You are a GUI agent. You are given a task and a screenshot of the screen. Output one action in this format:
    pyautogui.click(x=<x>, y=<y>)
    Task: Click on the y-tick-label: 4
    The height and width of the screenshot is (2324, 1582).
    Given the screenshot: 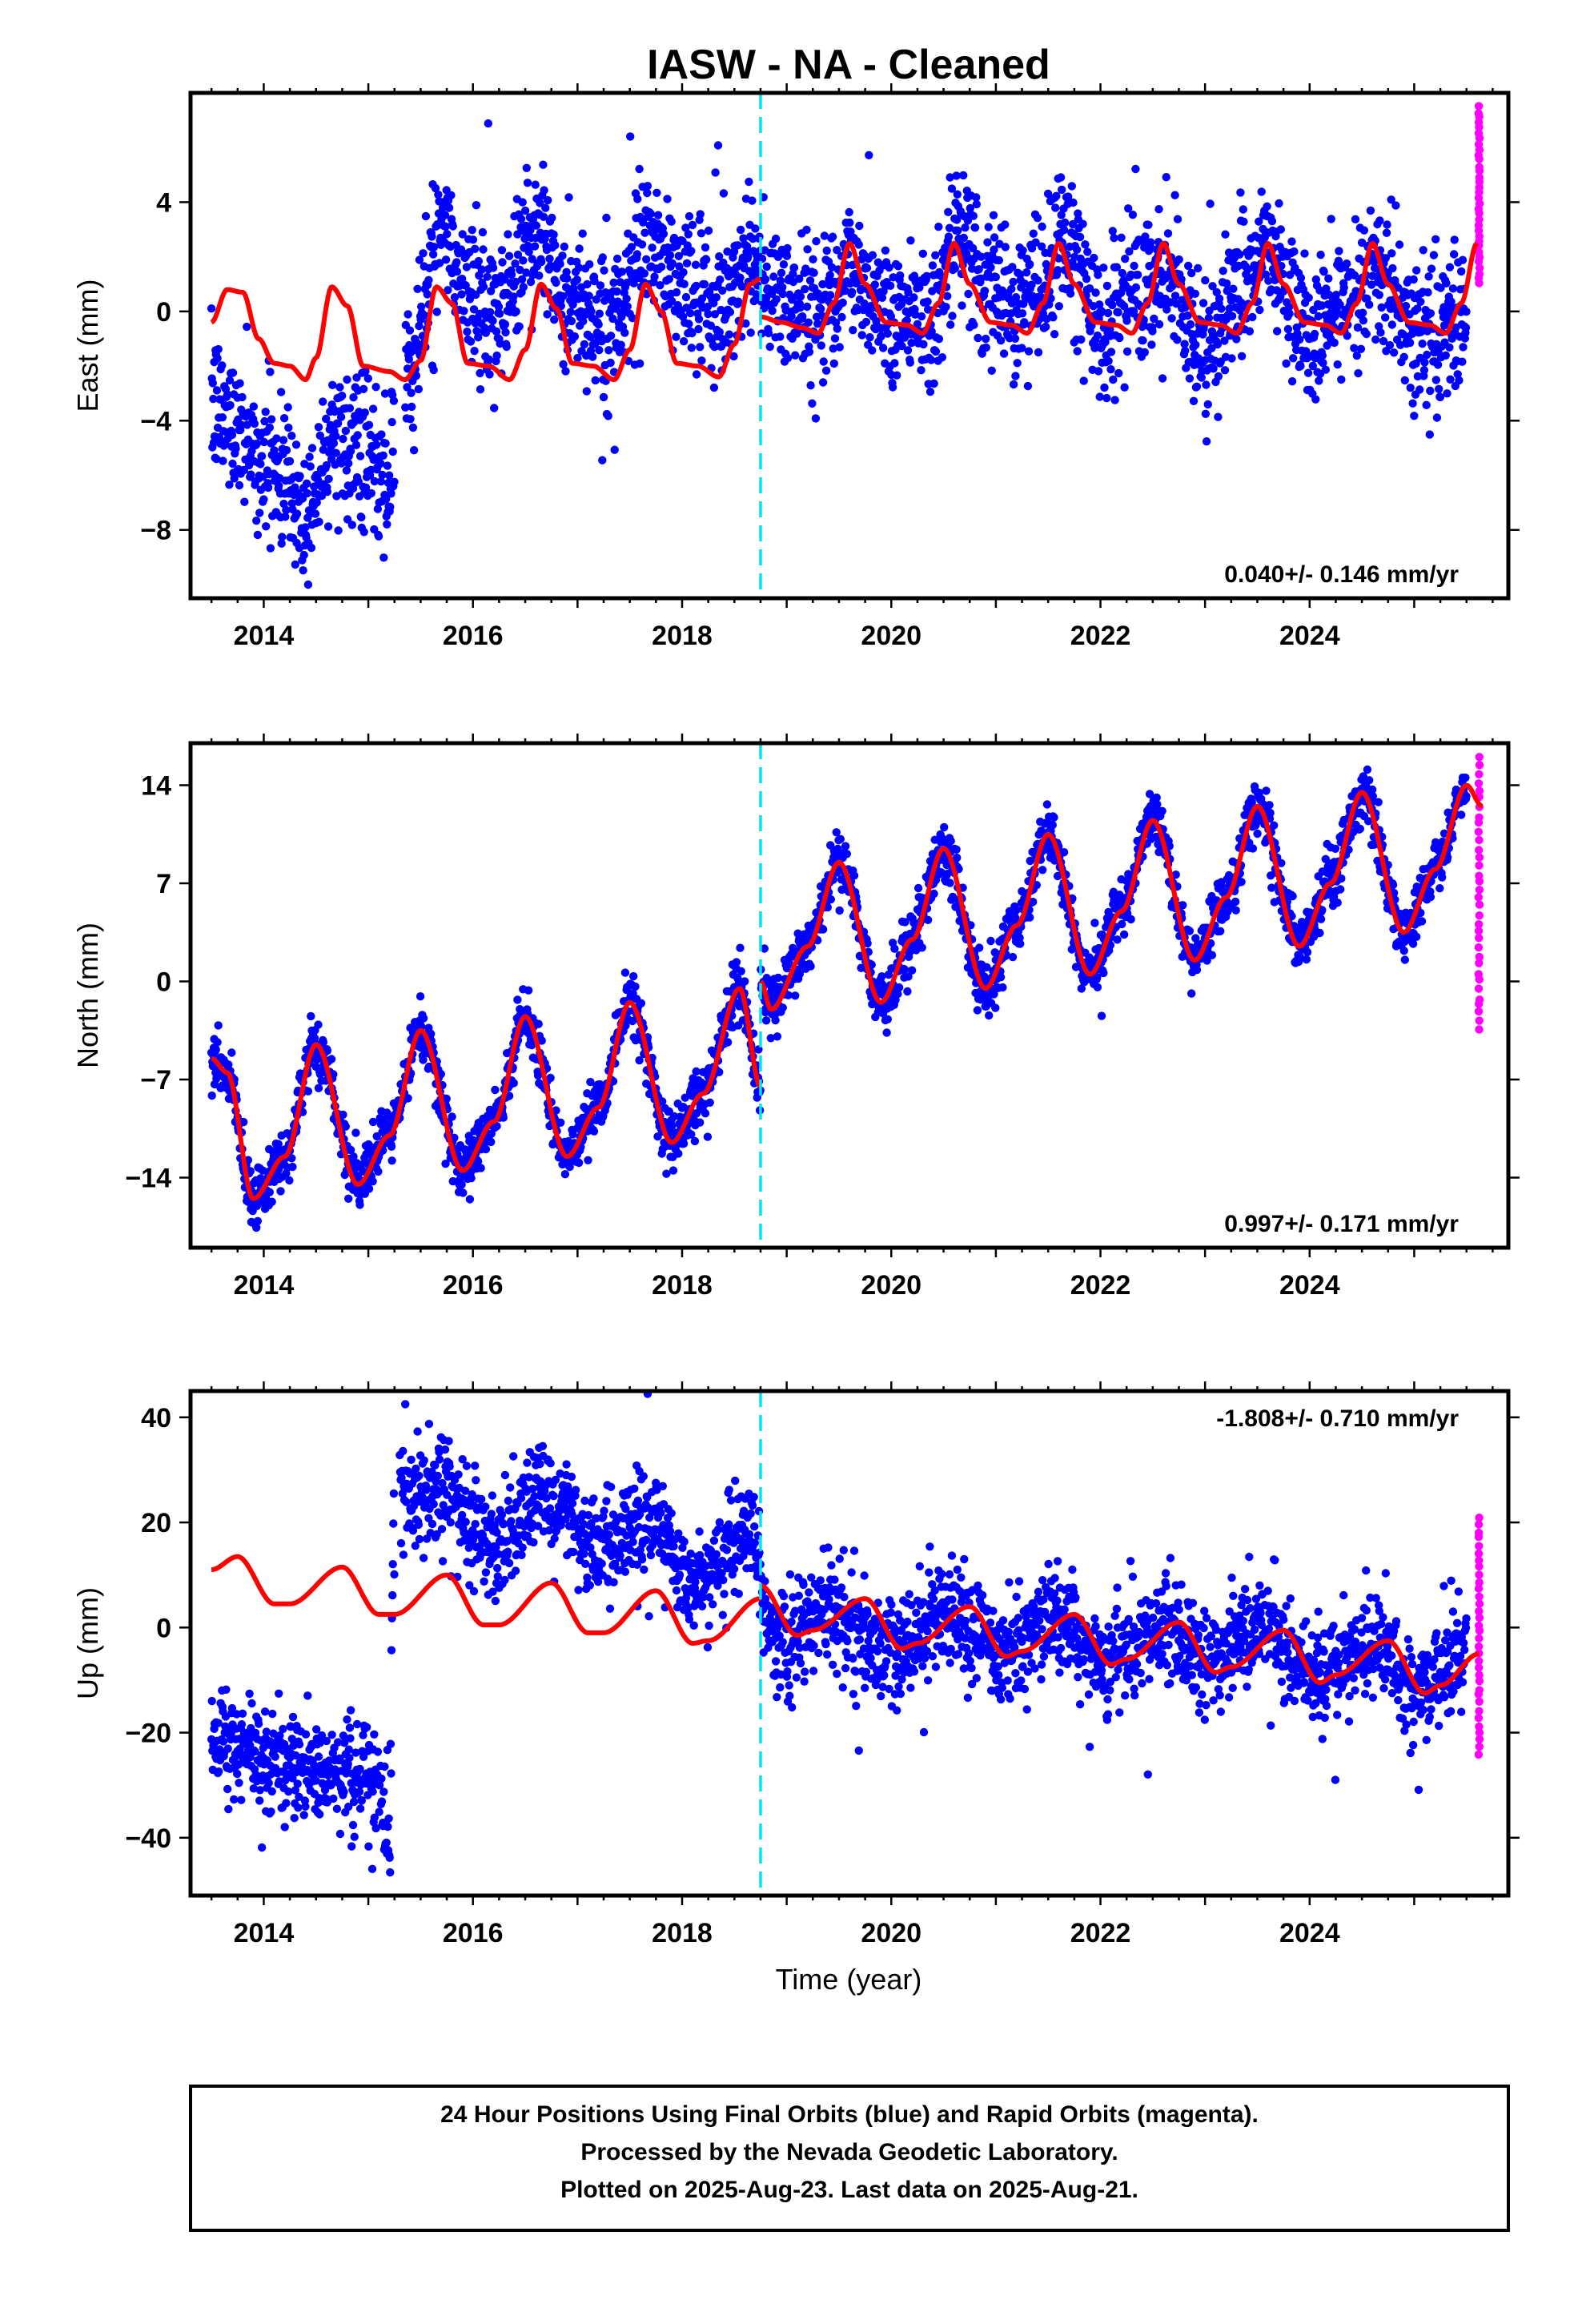 What is the action you would take?
    pyautogui.click(x=164, y=202)
    